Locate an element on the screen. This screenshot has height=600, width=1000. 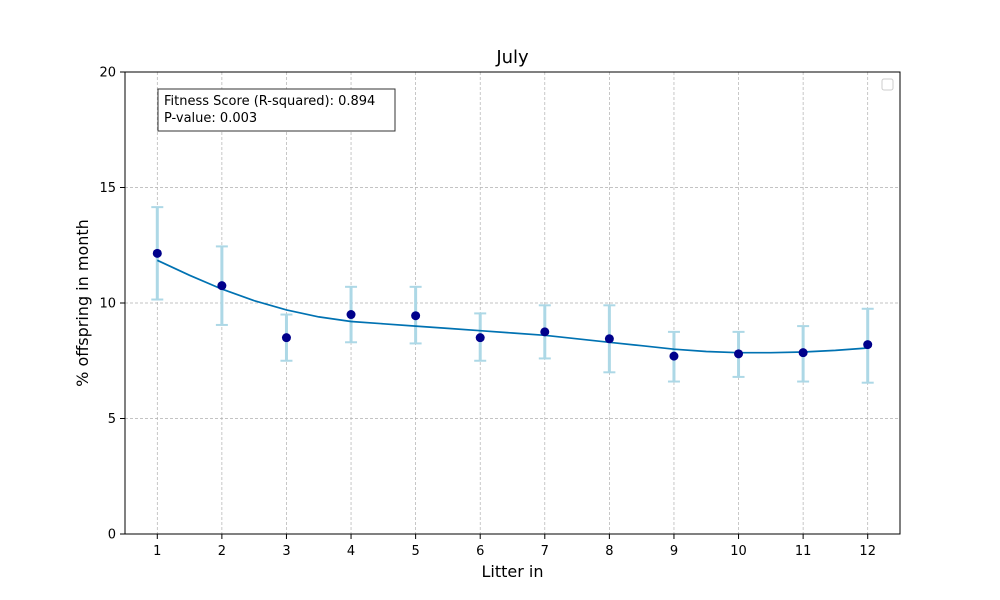
x-tick-label: 10 is located at coordinates (738, 551).